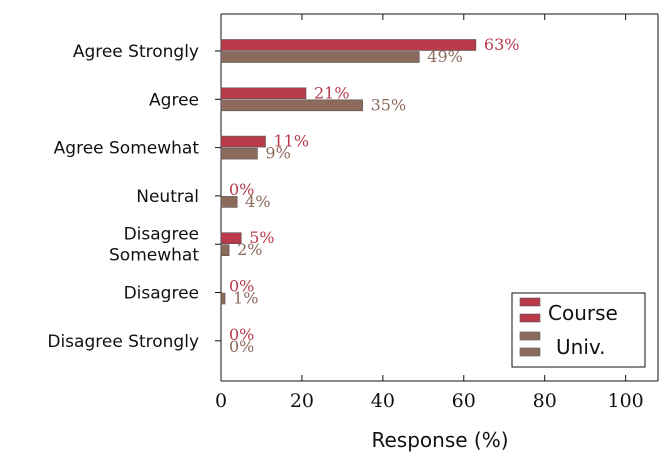 The width and height of the screenshot is (660, 455). Describe the element at coordinates (221, 401) in the screenshot. I see `x-tick-label: 0` at that location.